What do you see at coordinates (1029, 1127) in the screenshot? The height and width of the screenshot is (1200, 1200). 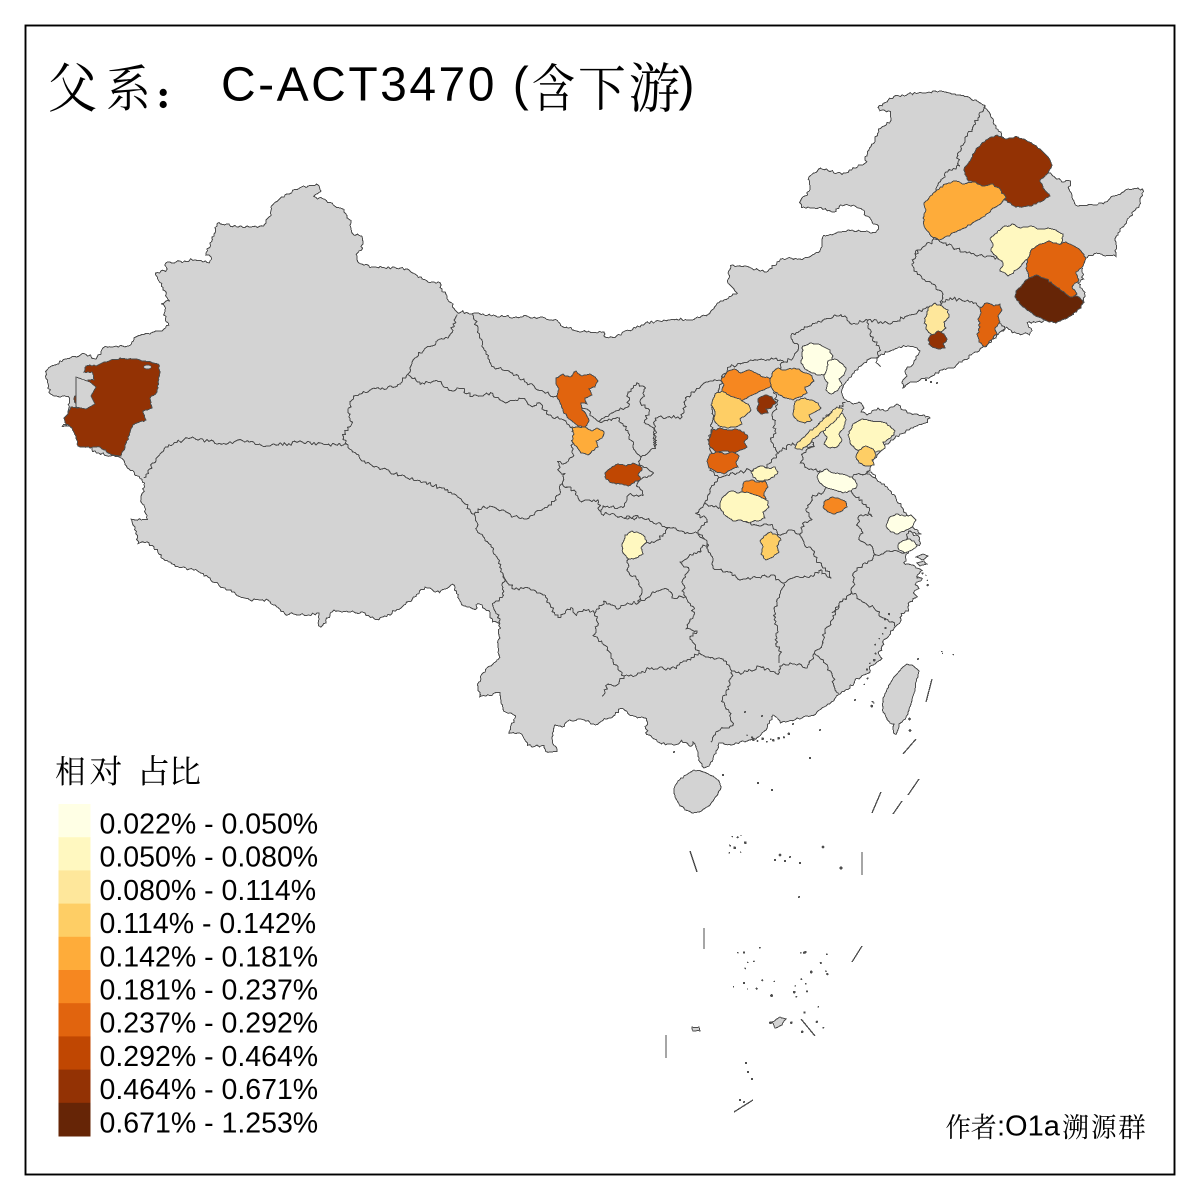 I see `svg-text: :O1a` at bounding box center [1029, 1127].